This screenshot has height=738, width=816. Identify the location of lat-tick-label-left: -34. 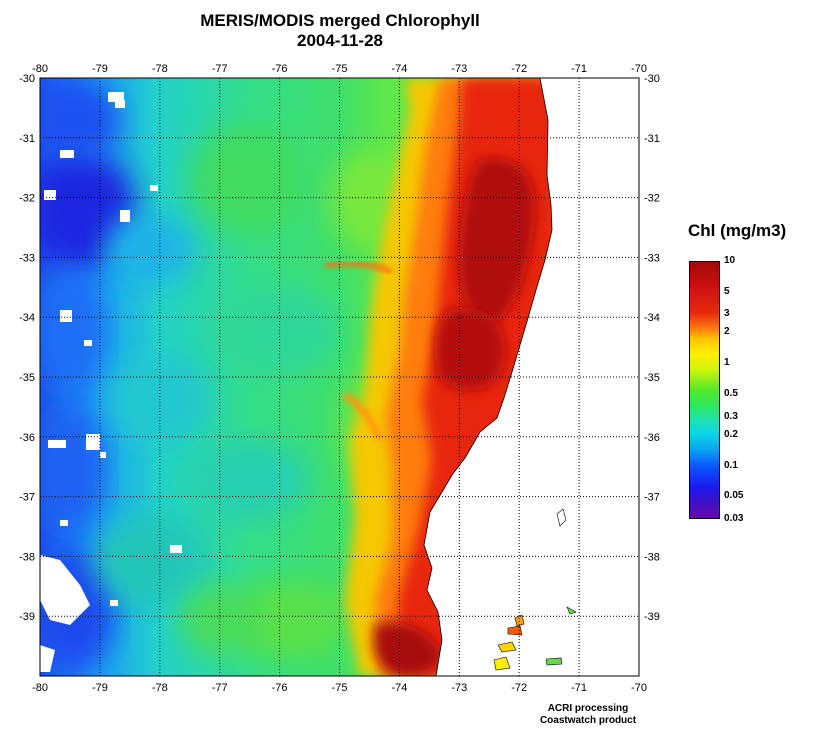
(27, 318).